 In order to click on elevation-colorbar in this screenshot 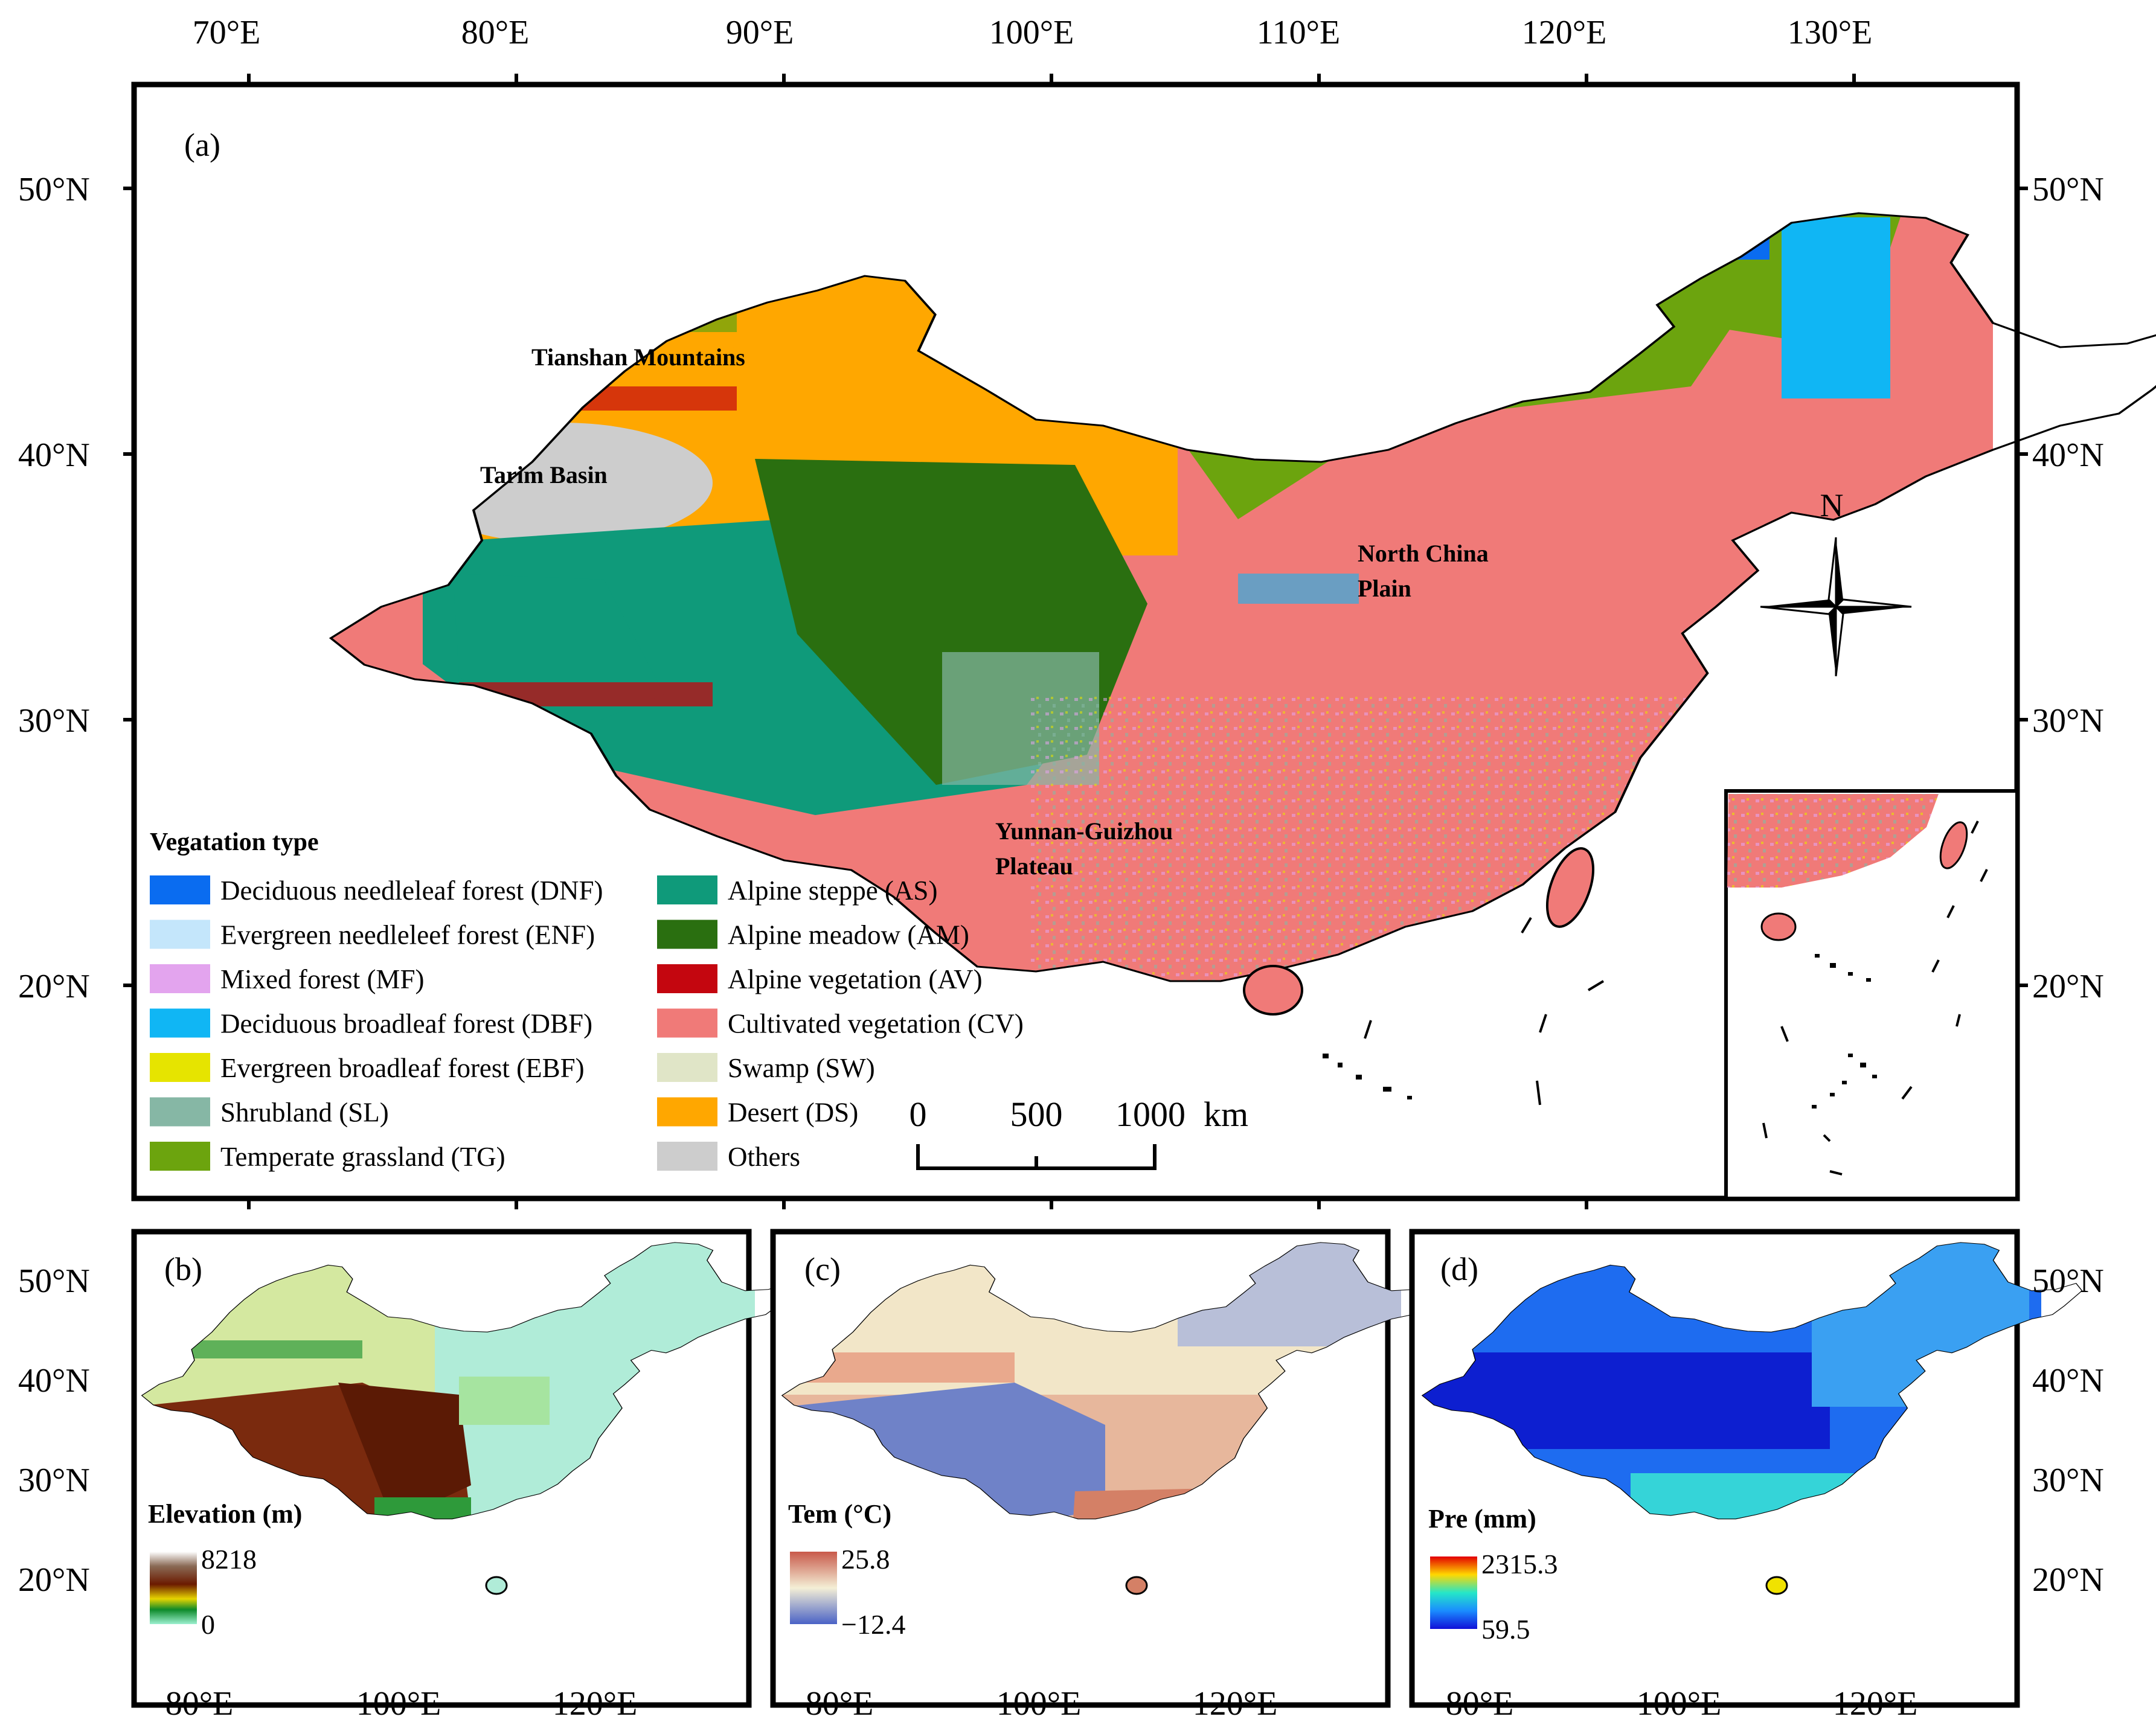, I will do `click(173, 1588)`.